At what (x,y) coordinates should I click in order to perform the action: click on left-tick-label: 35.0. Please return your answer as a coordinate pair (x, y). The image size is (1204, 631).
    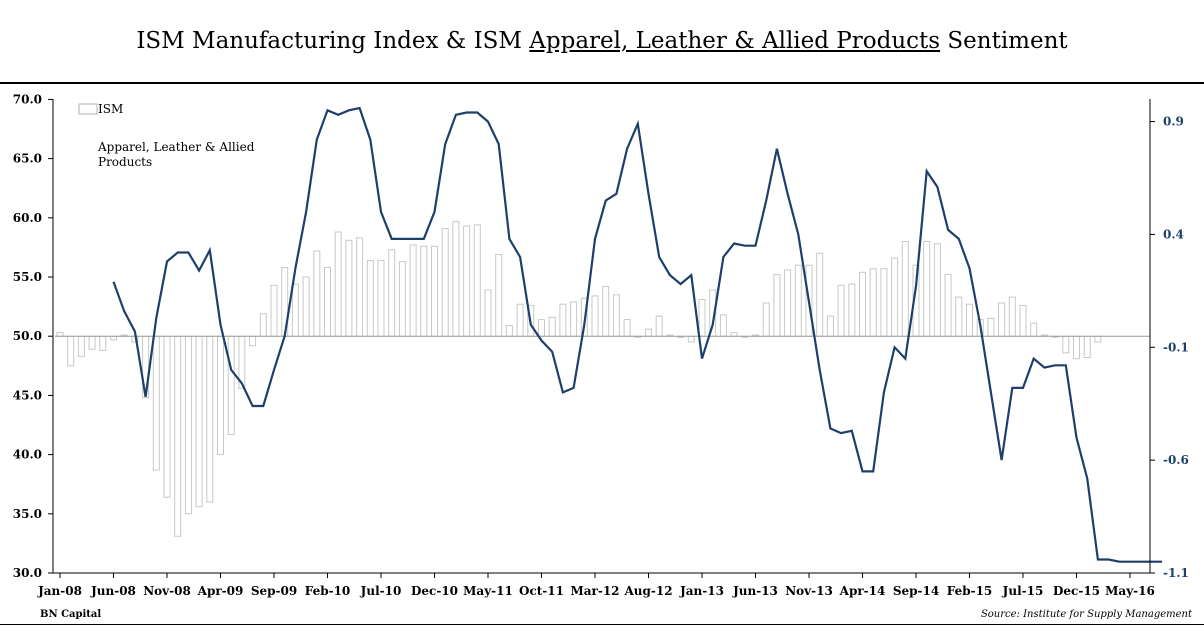
    Looking at the image, I should click on (27, 514).